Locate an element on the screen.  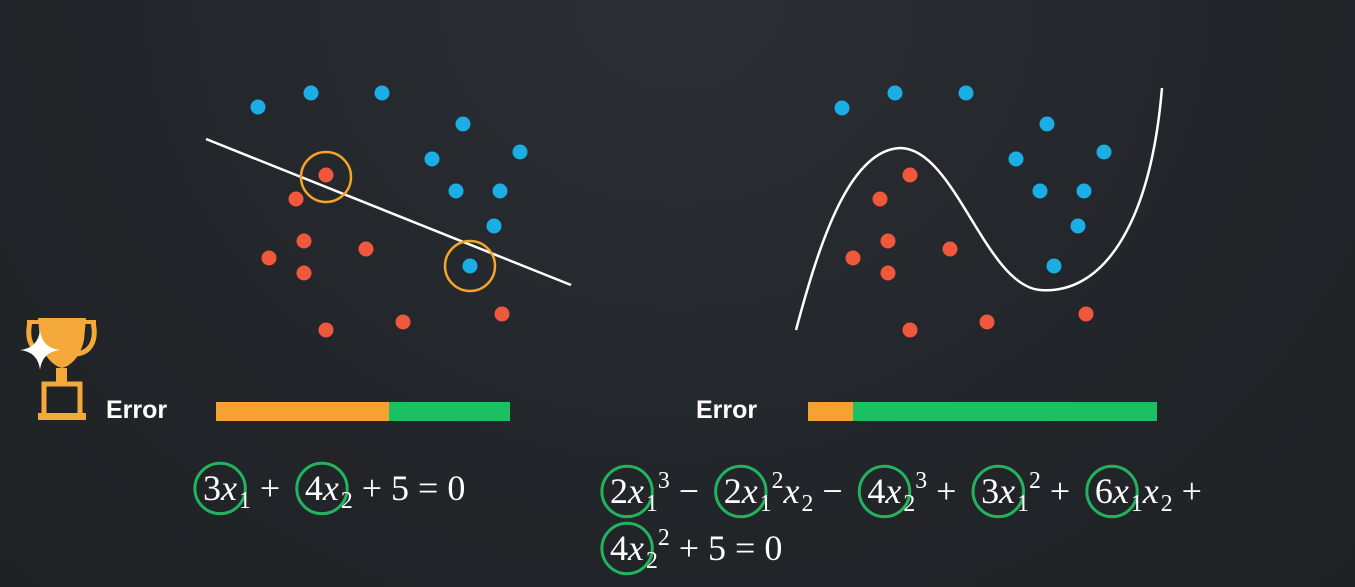
linear-decision-boundary is located at coordinates (388, 212).